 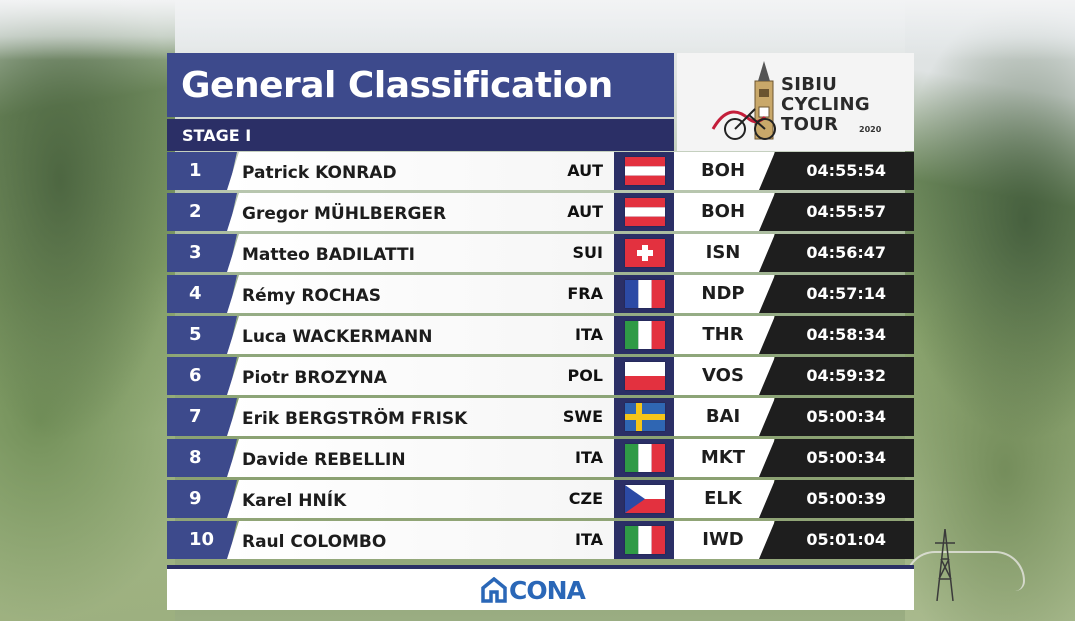 I want to click on table-row: 5 Luca WACKERMANN ITA THR 04:58:34, so click(x=540, y=336).